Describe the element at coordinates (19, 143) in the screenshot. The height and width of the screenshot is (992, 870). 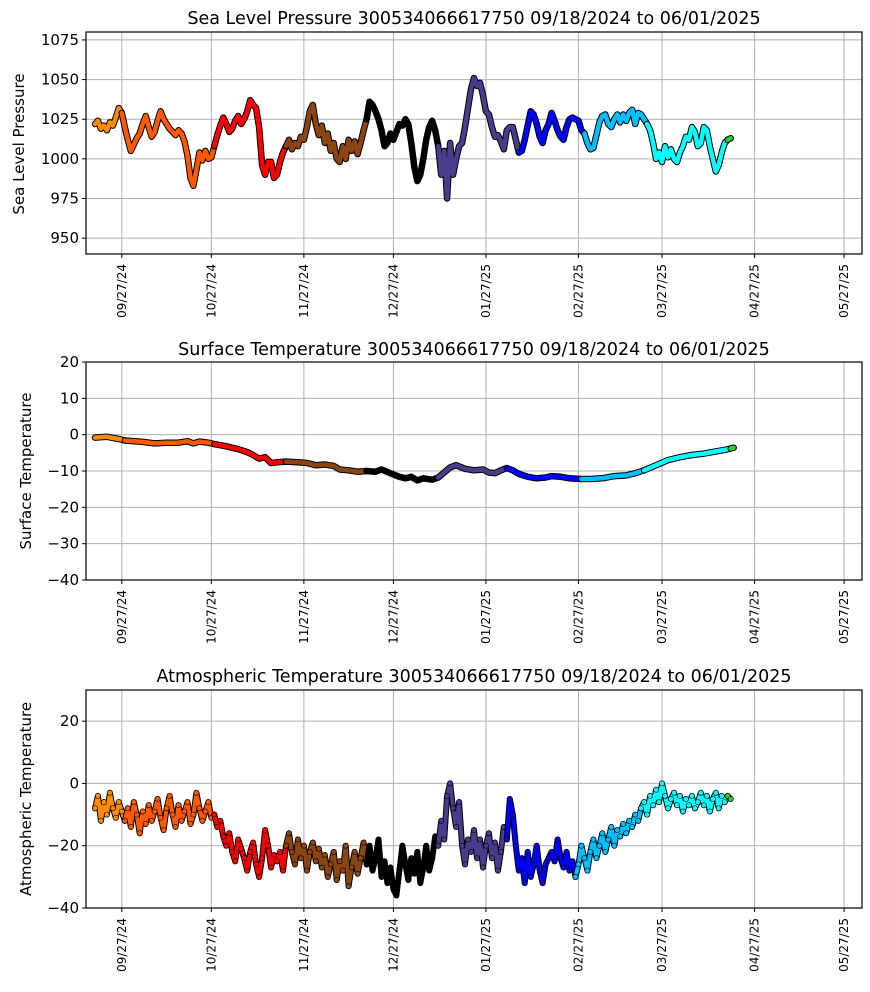
I see `y-axis-label: Sea Level Pressure` at that location.